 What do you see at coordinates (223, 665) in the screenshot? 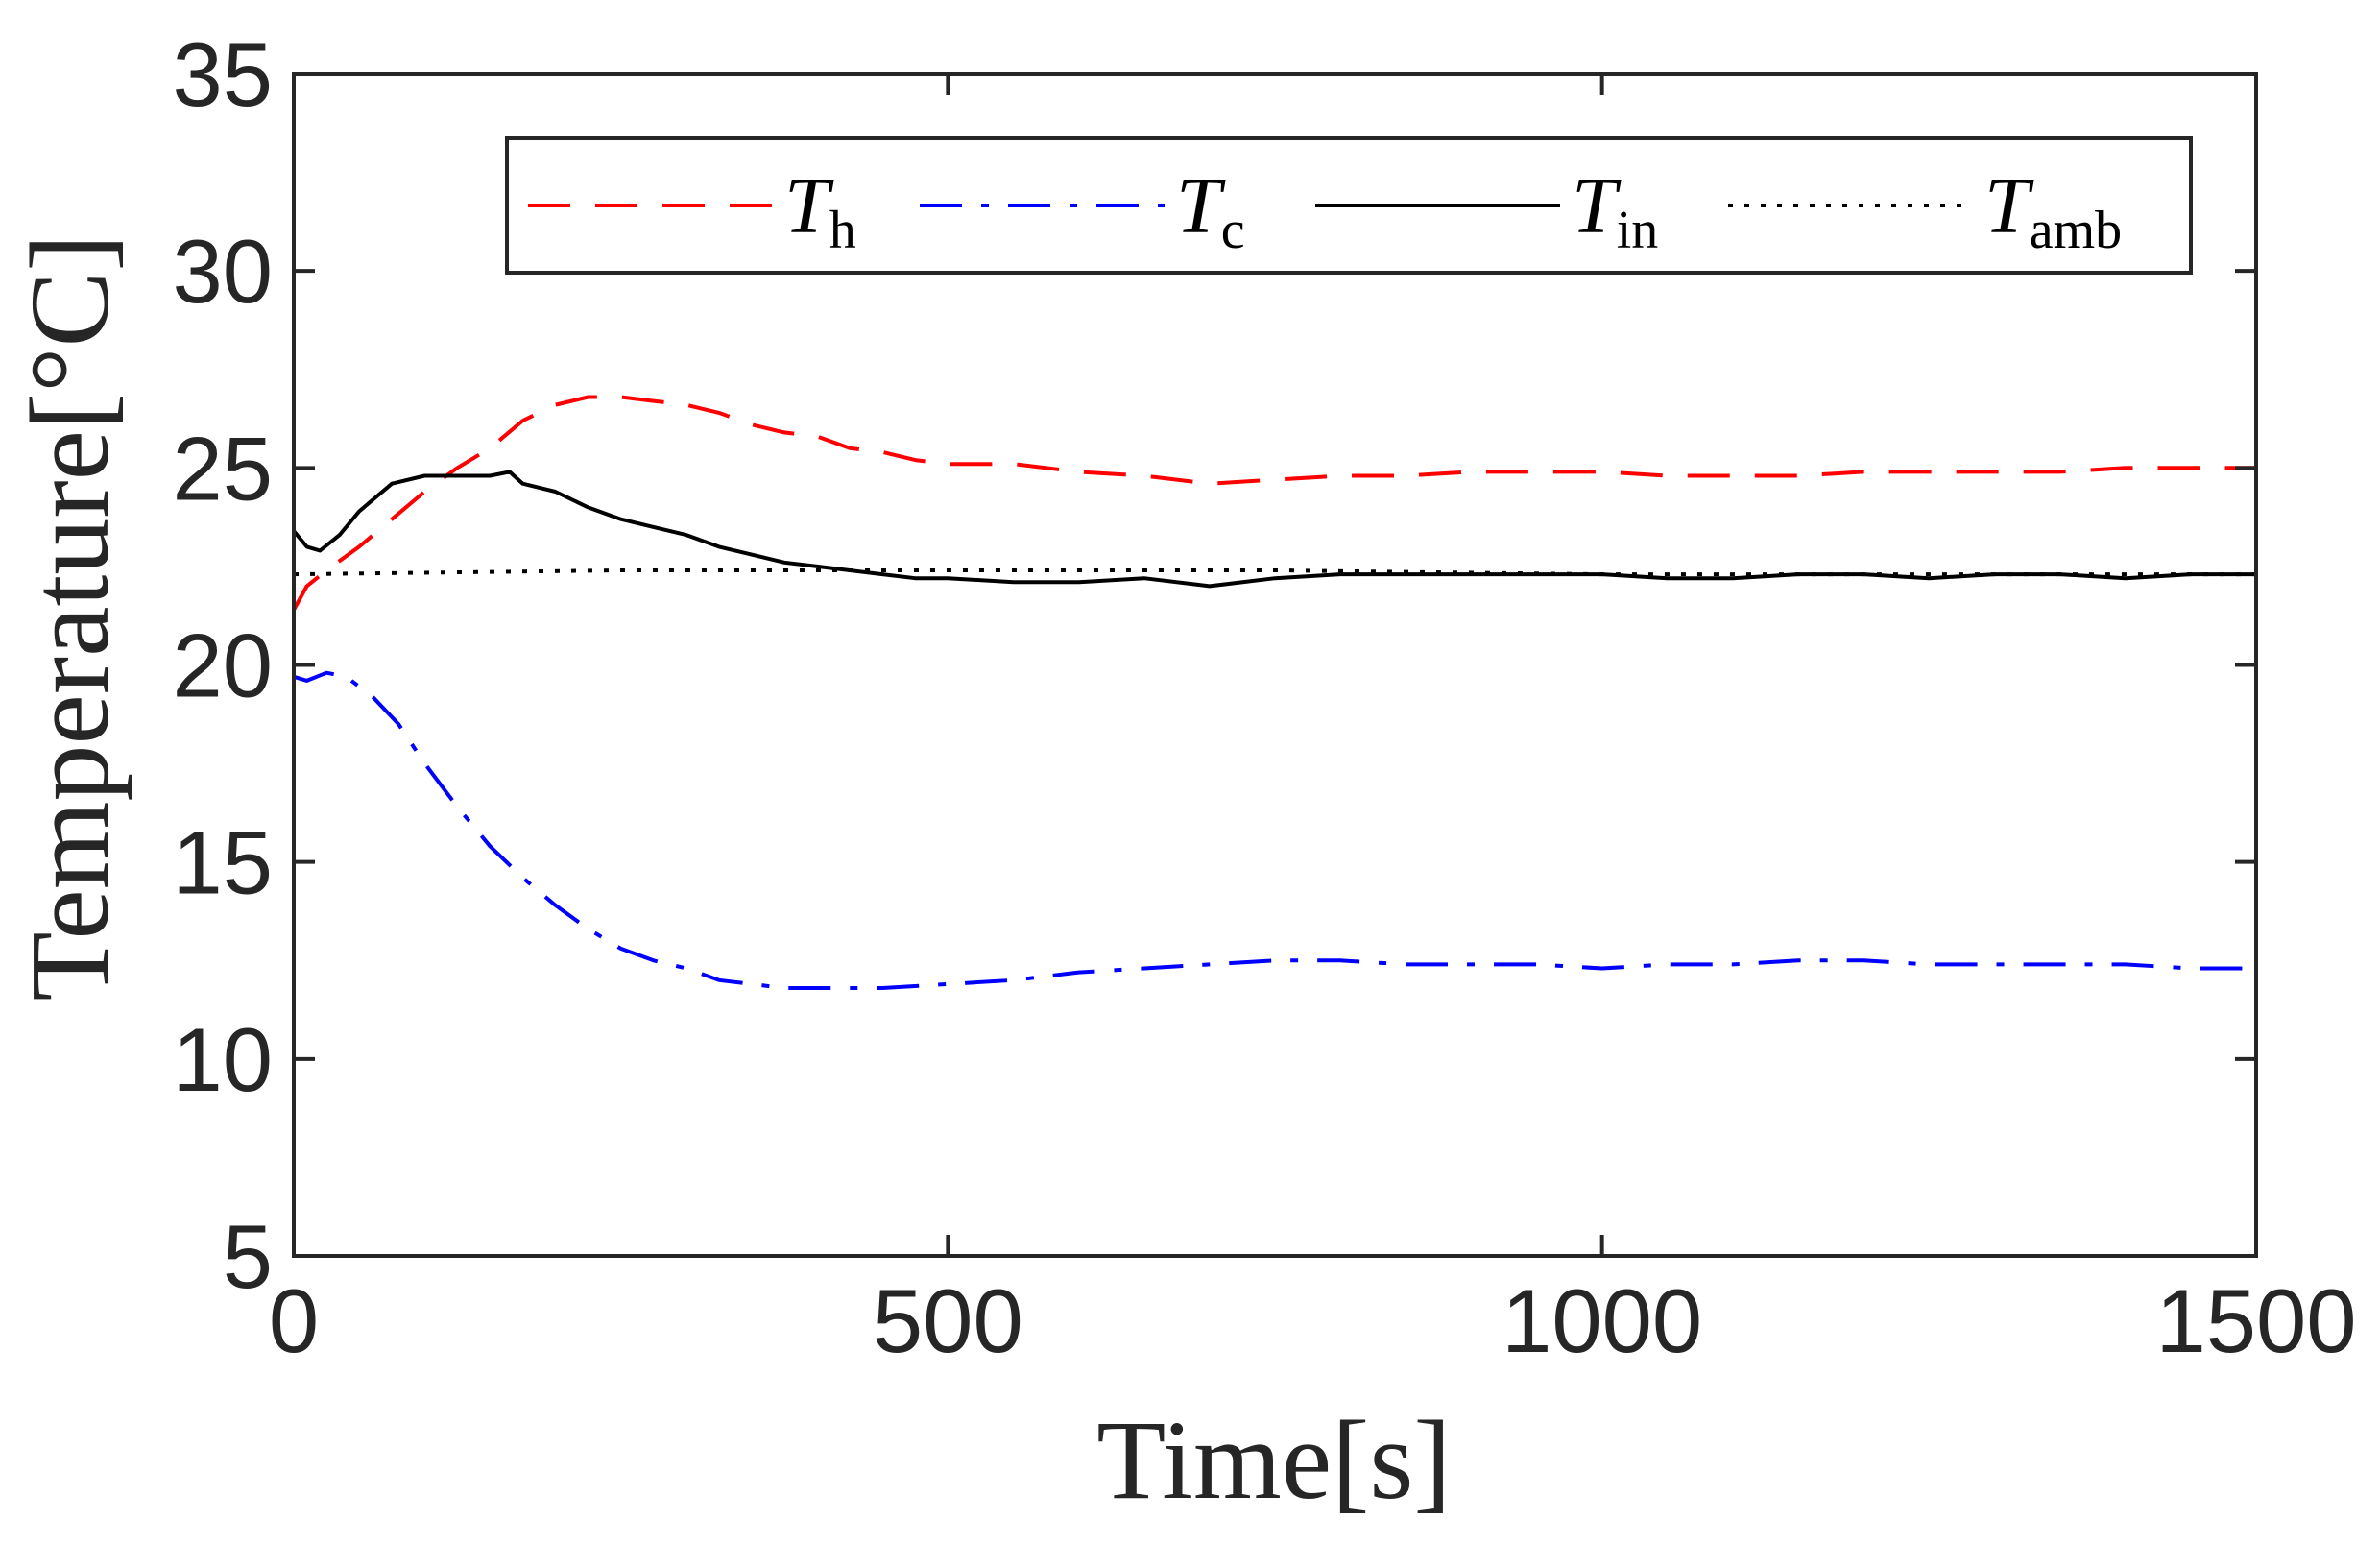
I see `y-tick-label: 20` at bounding box center [223, 665].